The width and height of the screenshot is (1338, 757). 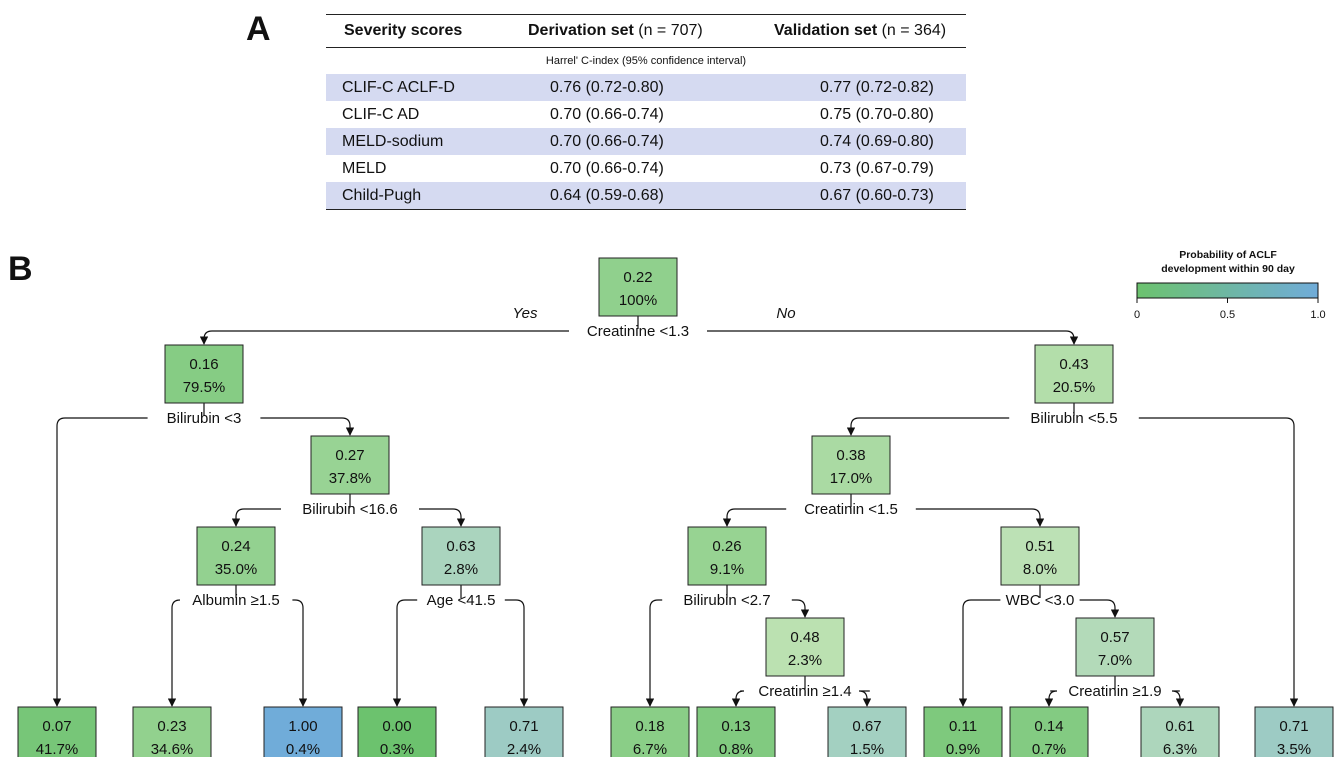 What do you see at coordinates (403, 30) in the screenshot?
I see `header-severity-scores: Severity scores` at bounding box center [403, 30].